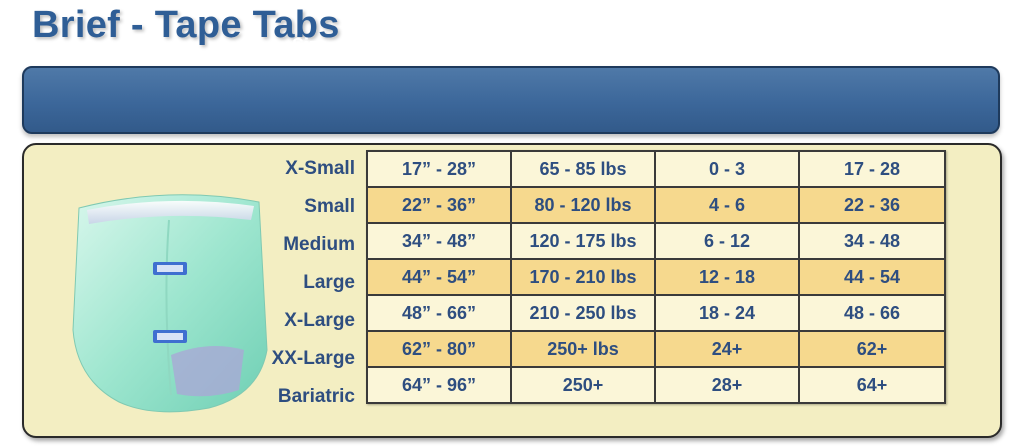  I want to click on header-women-line2: Pant Size, so click(725, 45).